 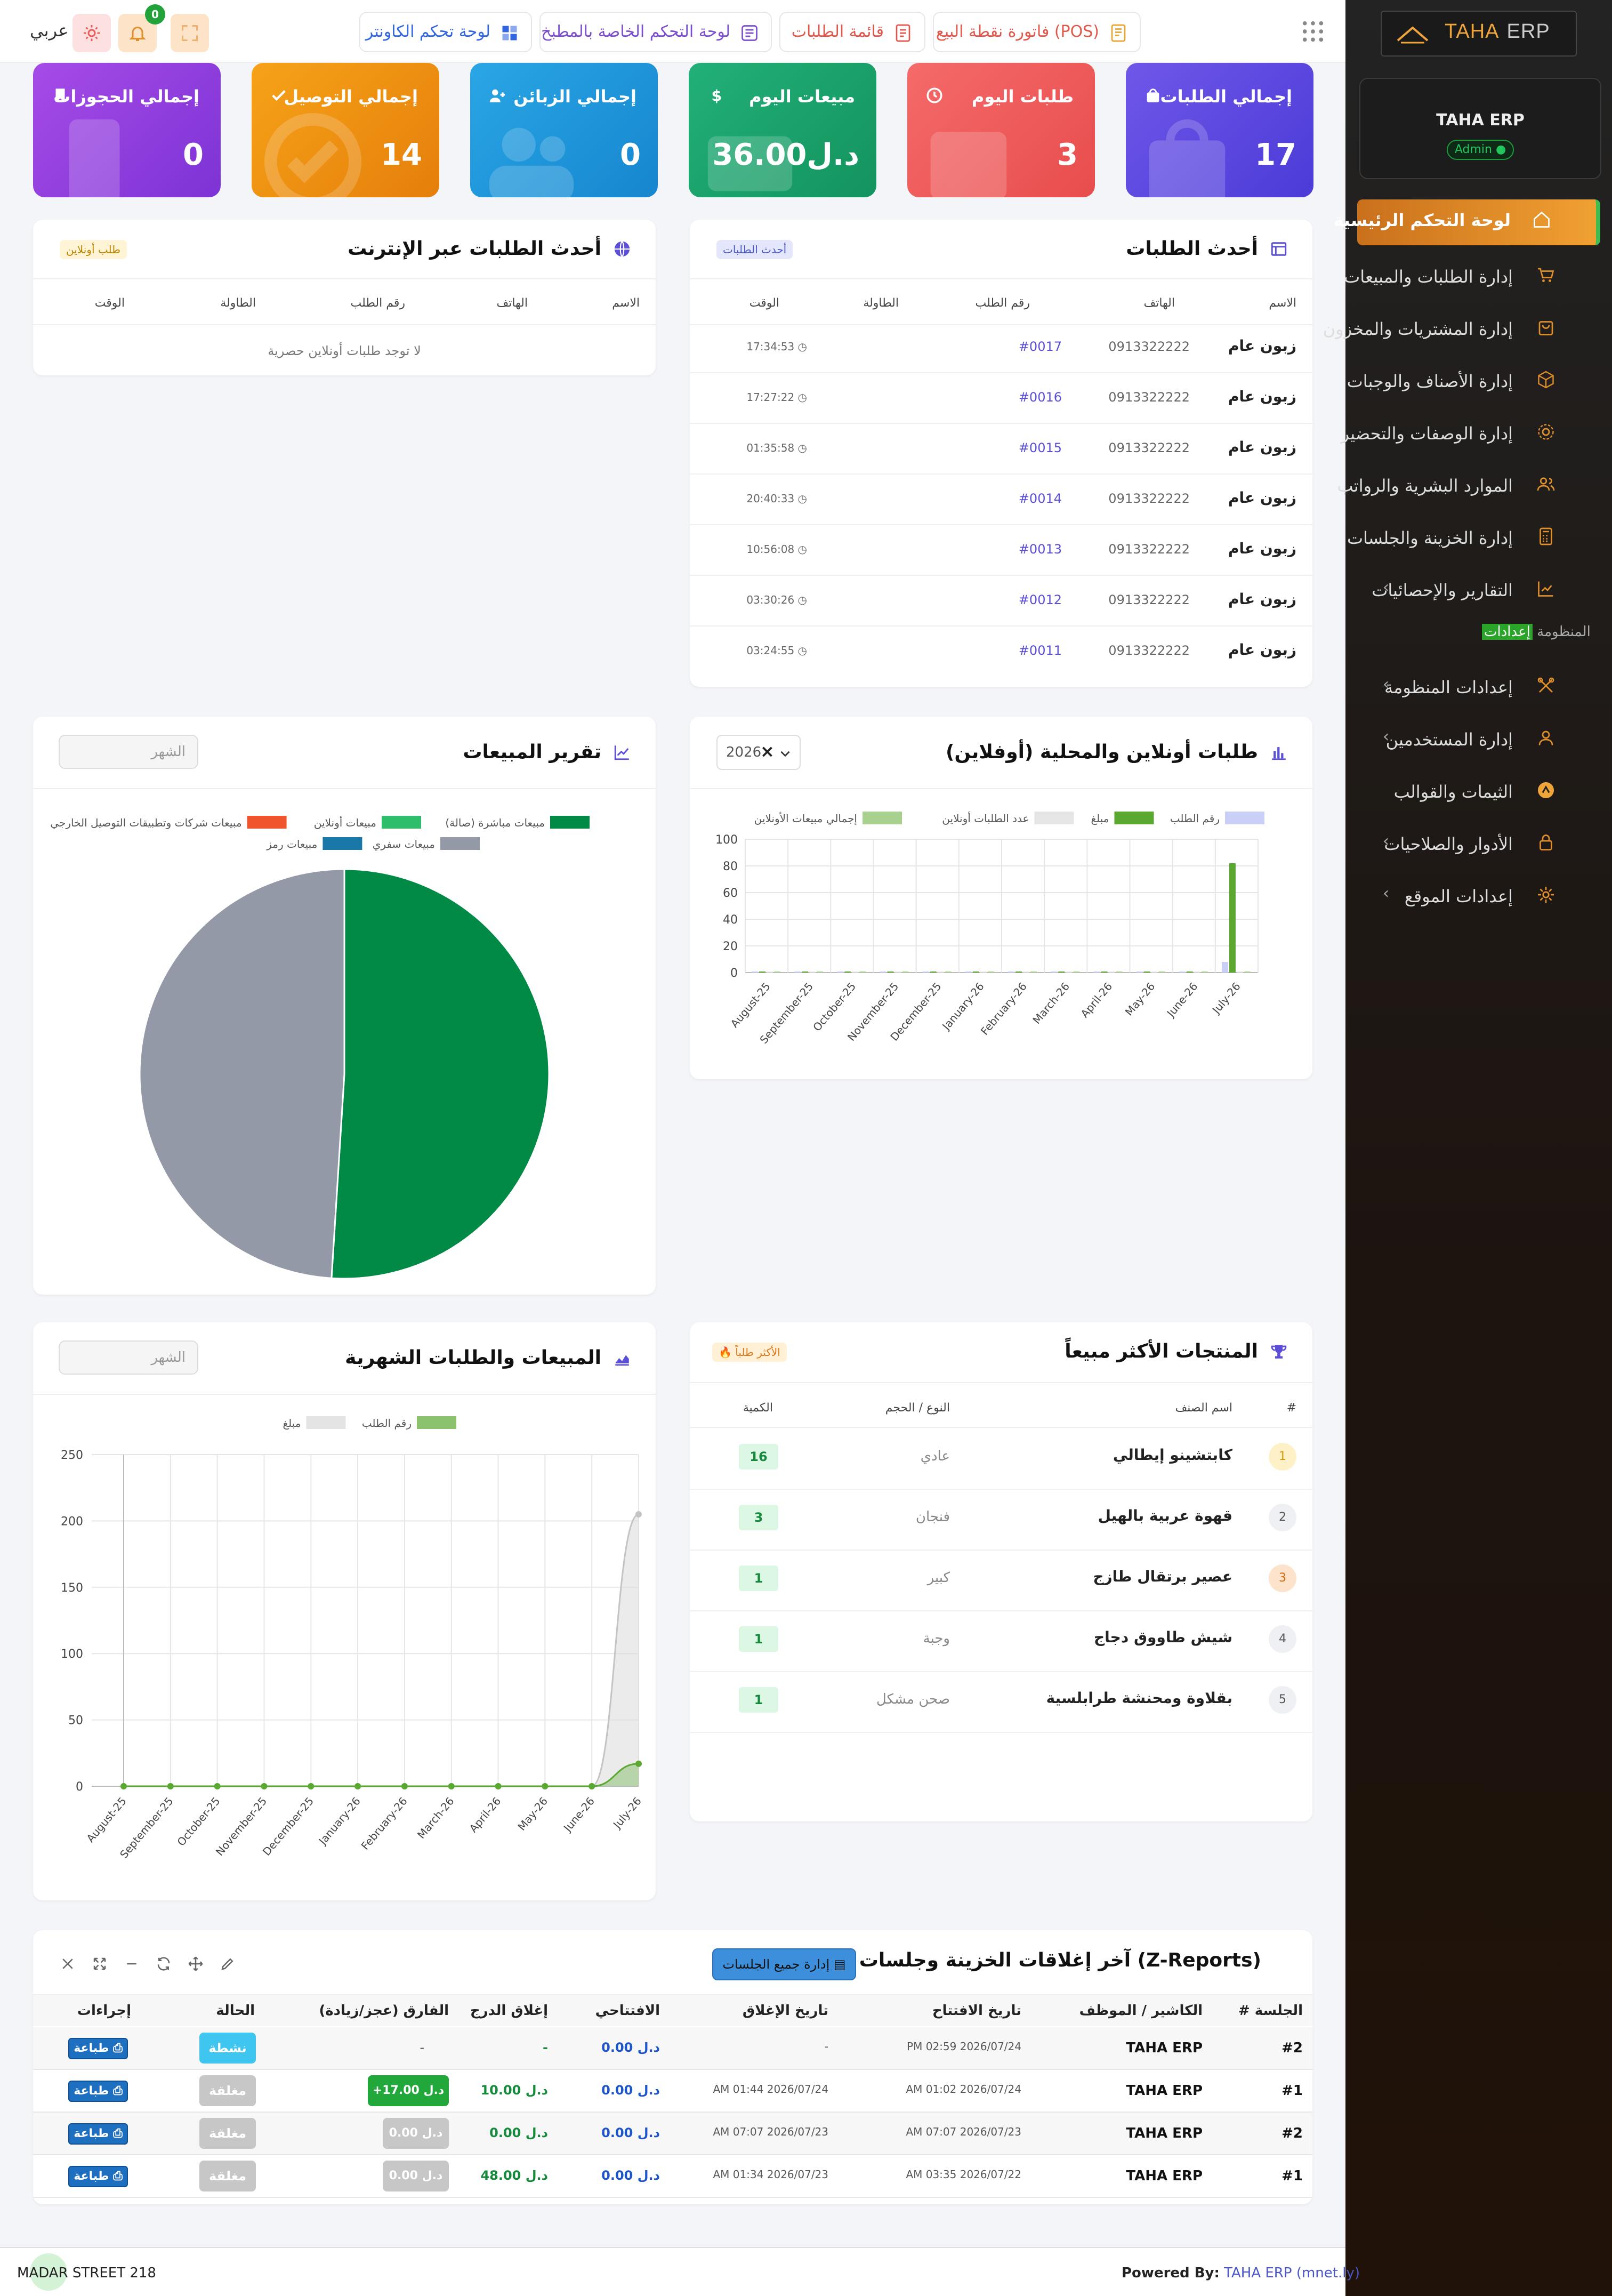 I want to click on legend-label: رقم الطلب, so click(x=387, y=1424).